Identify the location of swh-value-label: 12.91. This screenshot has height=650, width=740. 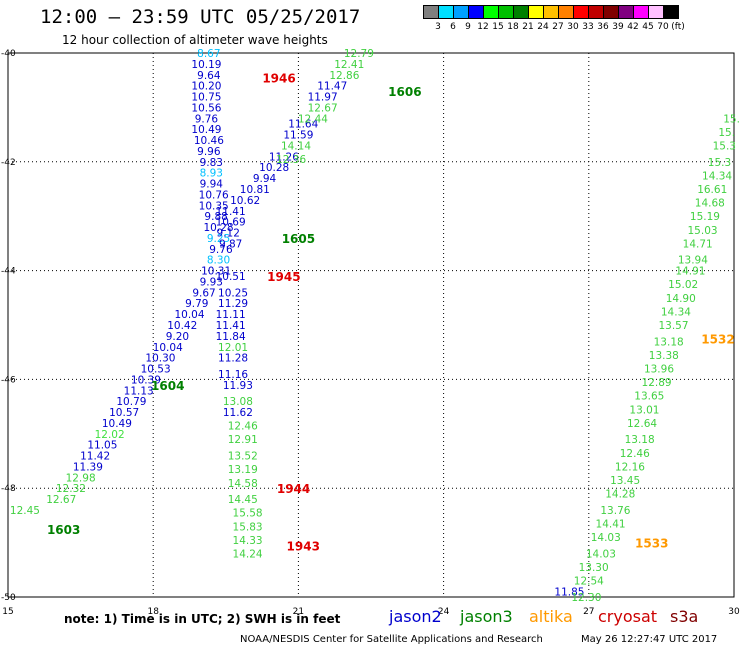
(243, 440).